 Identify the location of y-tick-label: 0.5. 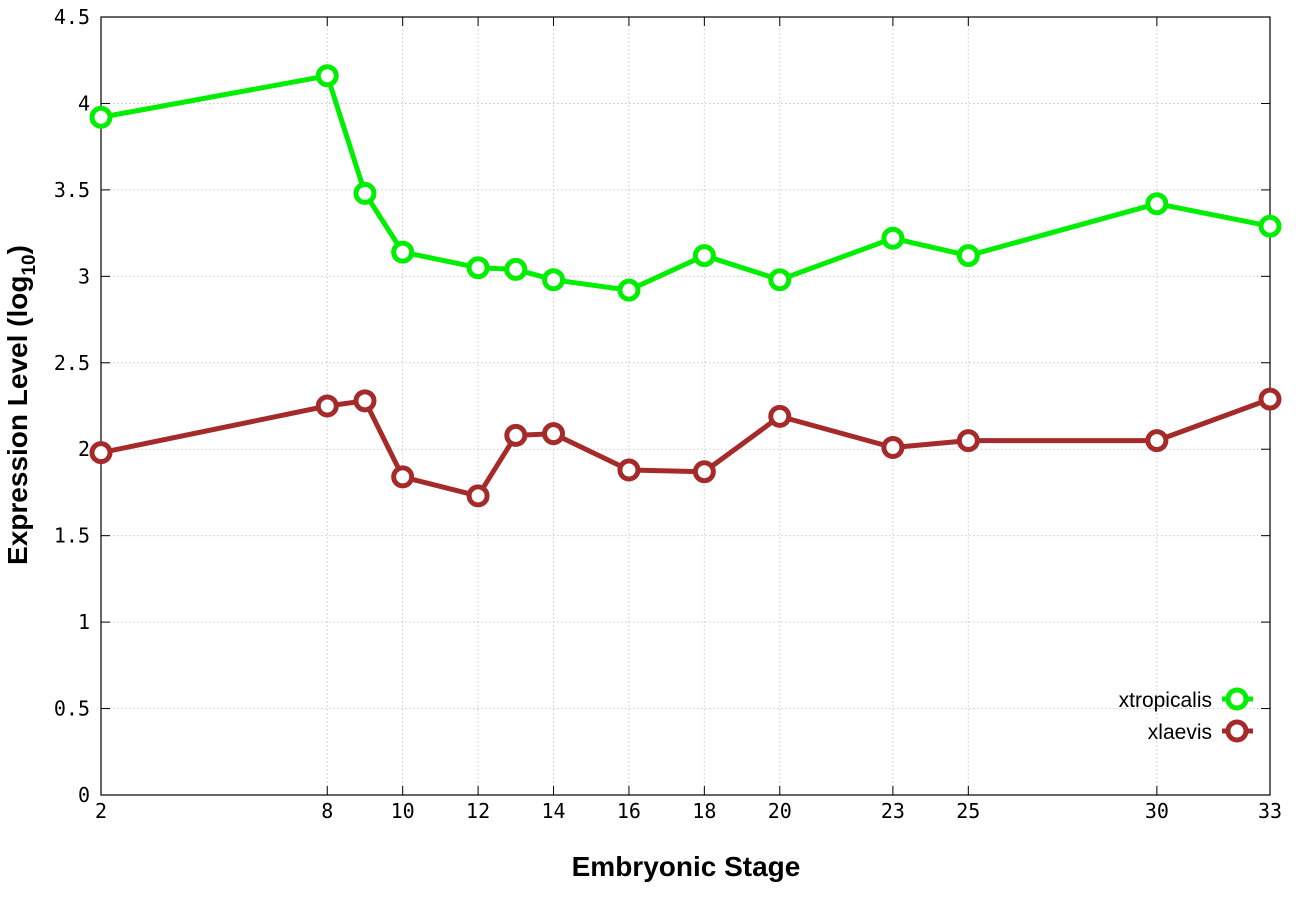
(72, 709).